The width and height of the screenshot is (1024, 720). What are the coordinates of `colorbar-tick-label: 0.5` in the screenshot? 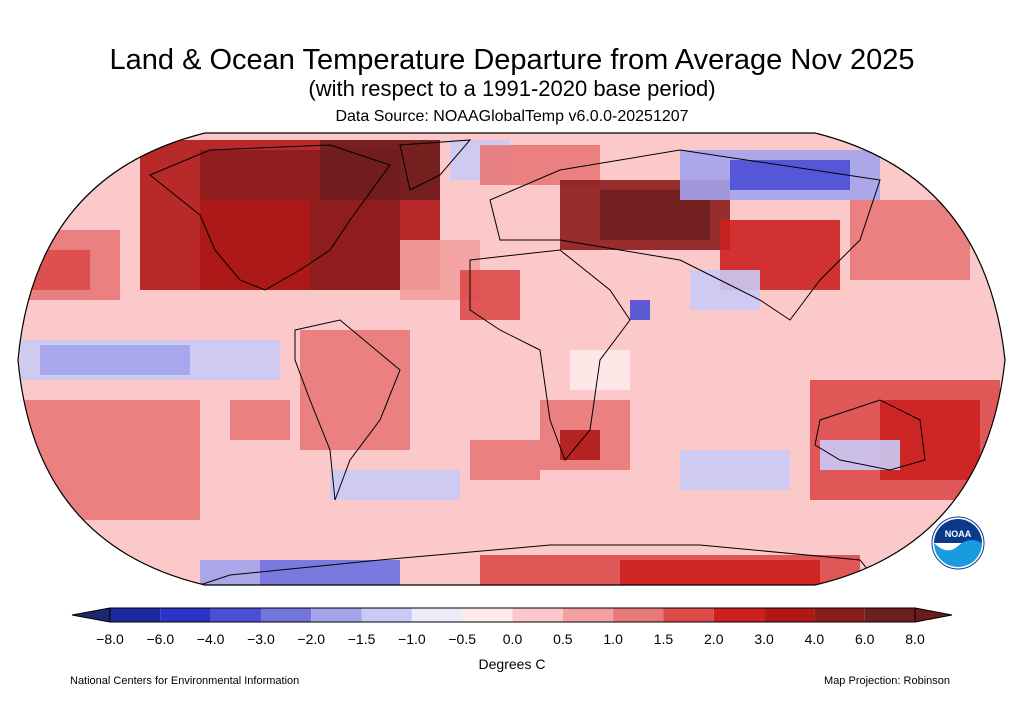 It's located at (563, 639).